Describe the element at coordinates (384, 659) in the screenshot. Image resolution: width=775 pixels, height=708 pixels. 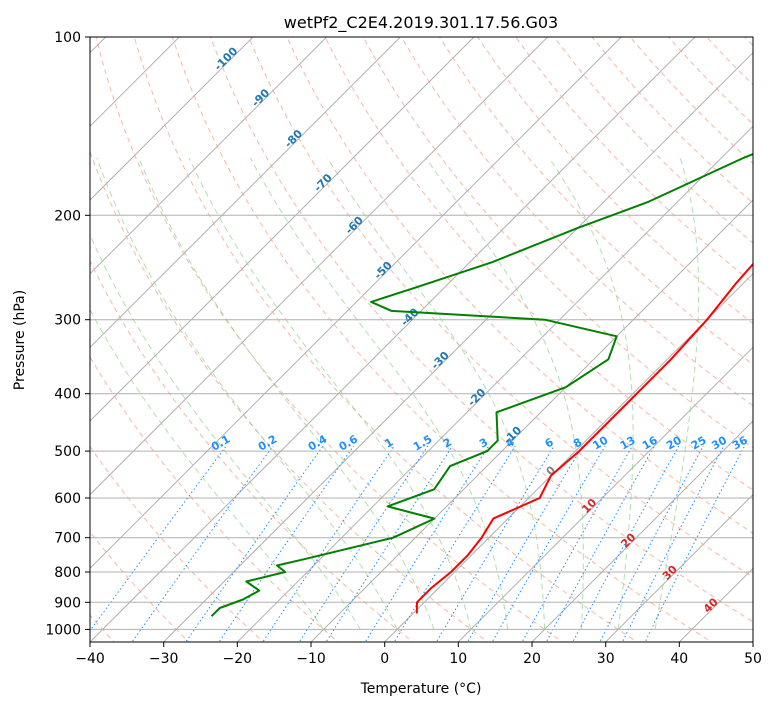
I see `x-tick-label: 0` at that location.